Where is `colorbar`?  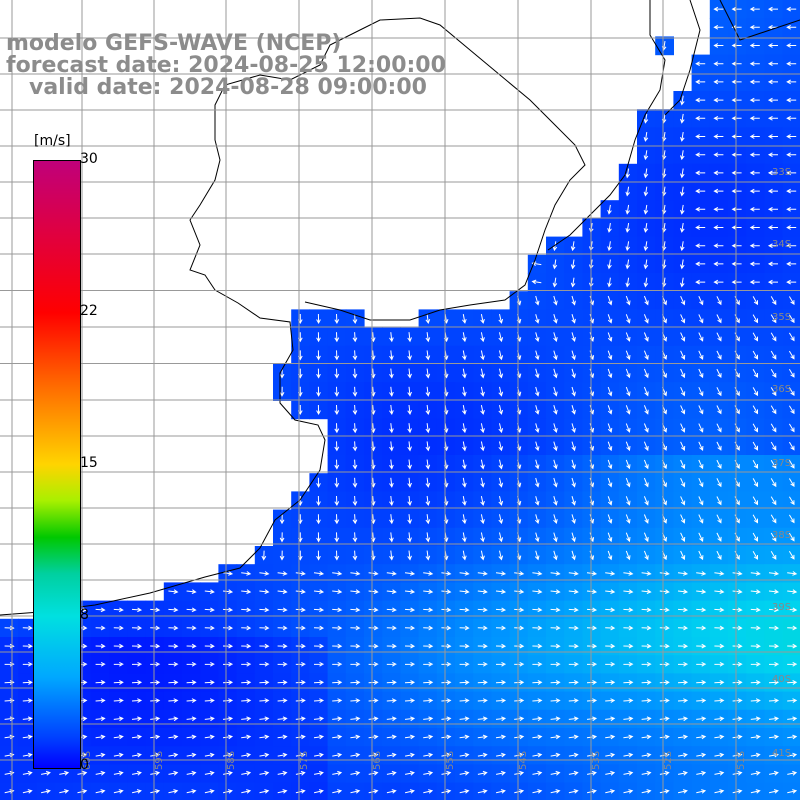
colorbar is located at coordinates (57, 464).